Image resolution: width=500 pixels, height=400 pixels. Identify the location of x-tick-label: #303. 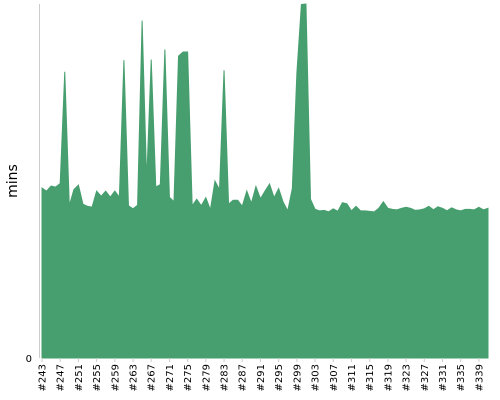
(316, 377).